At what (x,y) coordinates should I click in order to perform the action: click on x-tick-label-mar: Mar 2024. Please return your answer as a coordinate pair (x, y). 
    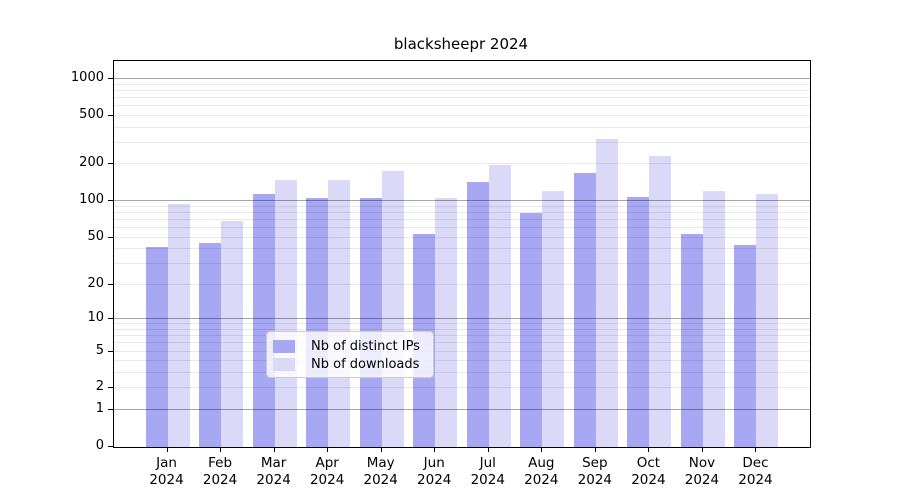
    Looking at the image, I should click on (273, 471).